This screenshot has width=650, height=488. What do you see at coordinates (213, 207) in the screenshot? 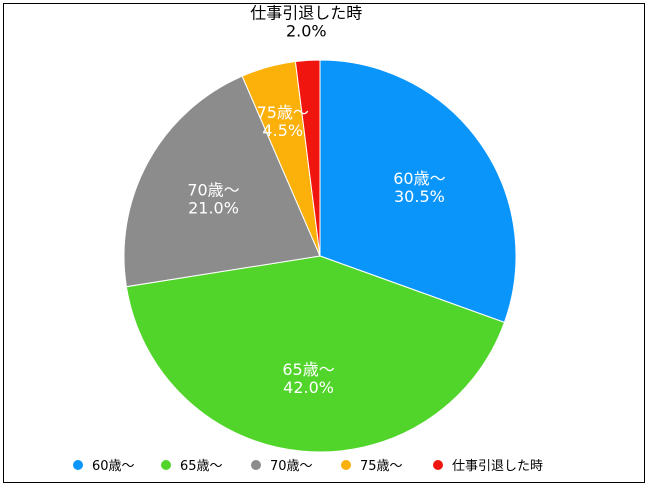
I see `slice-value-label-2: 21.0%` at bounding box center [213, 207].